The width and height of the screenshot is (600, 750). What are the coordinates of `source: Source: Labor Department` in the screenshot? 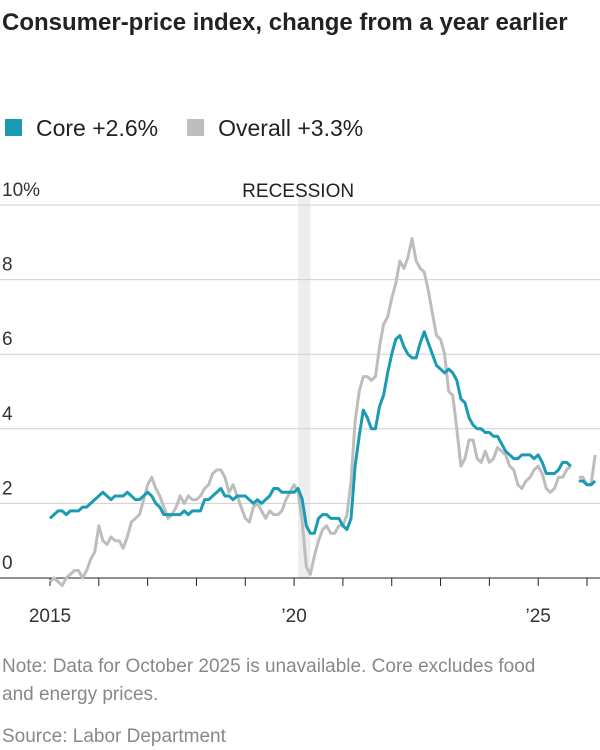 It's located at (114, 736).